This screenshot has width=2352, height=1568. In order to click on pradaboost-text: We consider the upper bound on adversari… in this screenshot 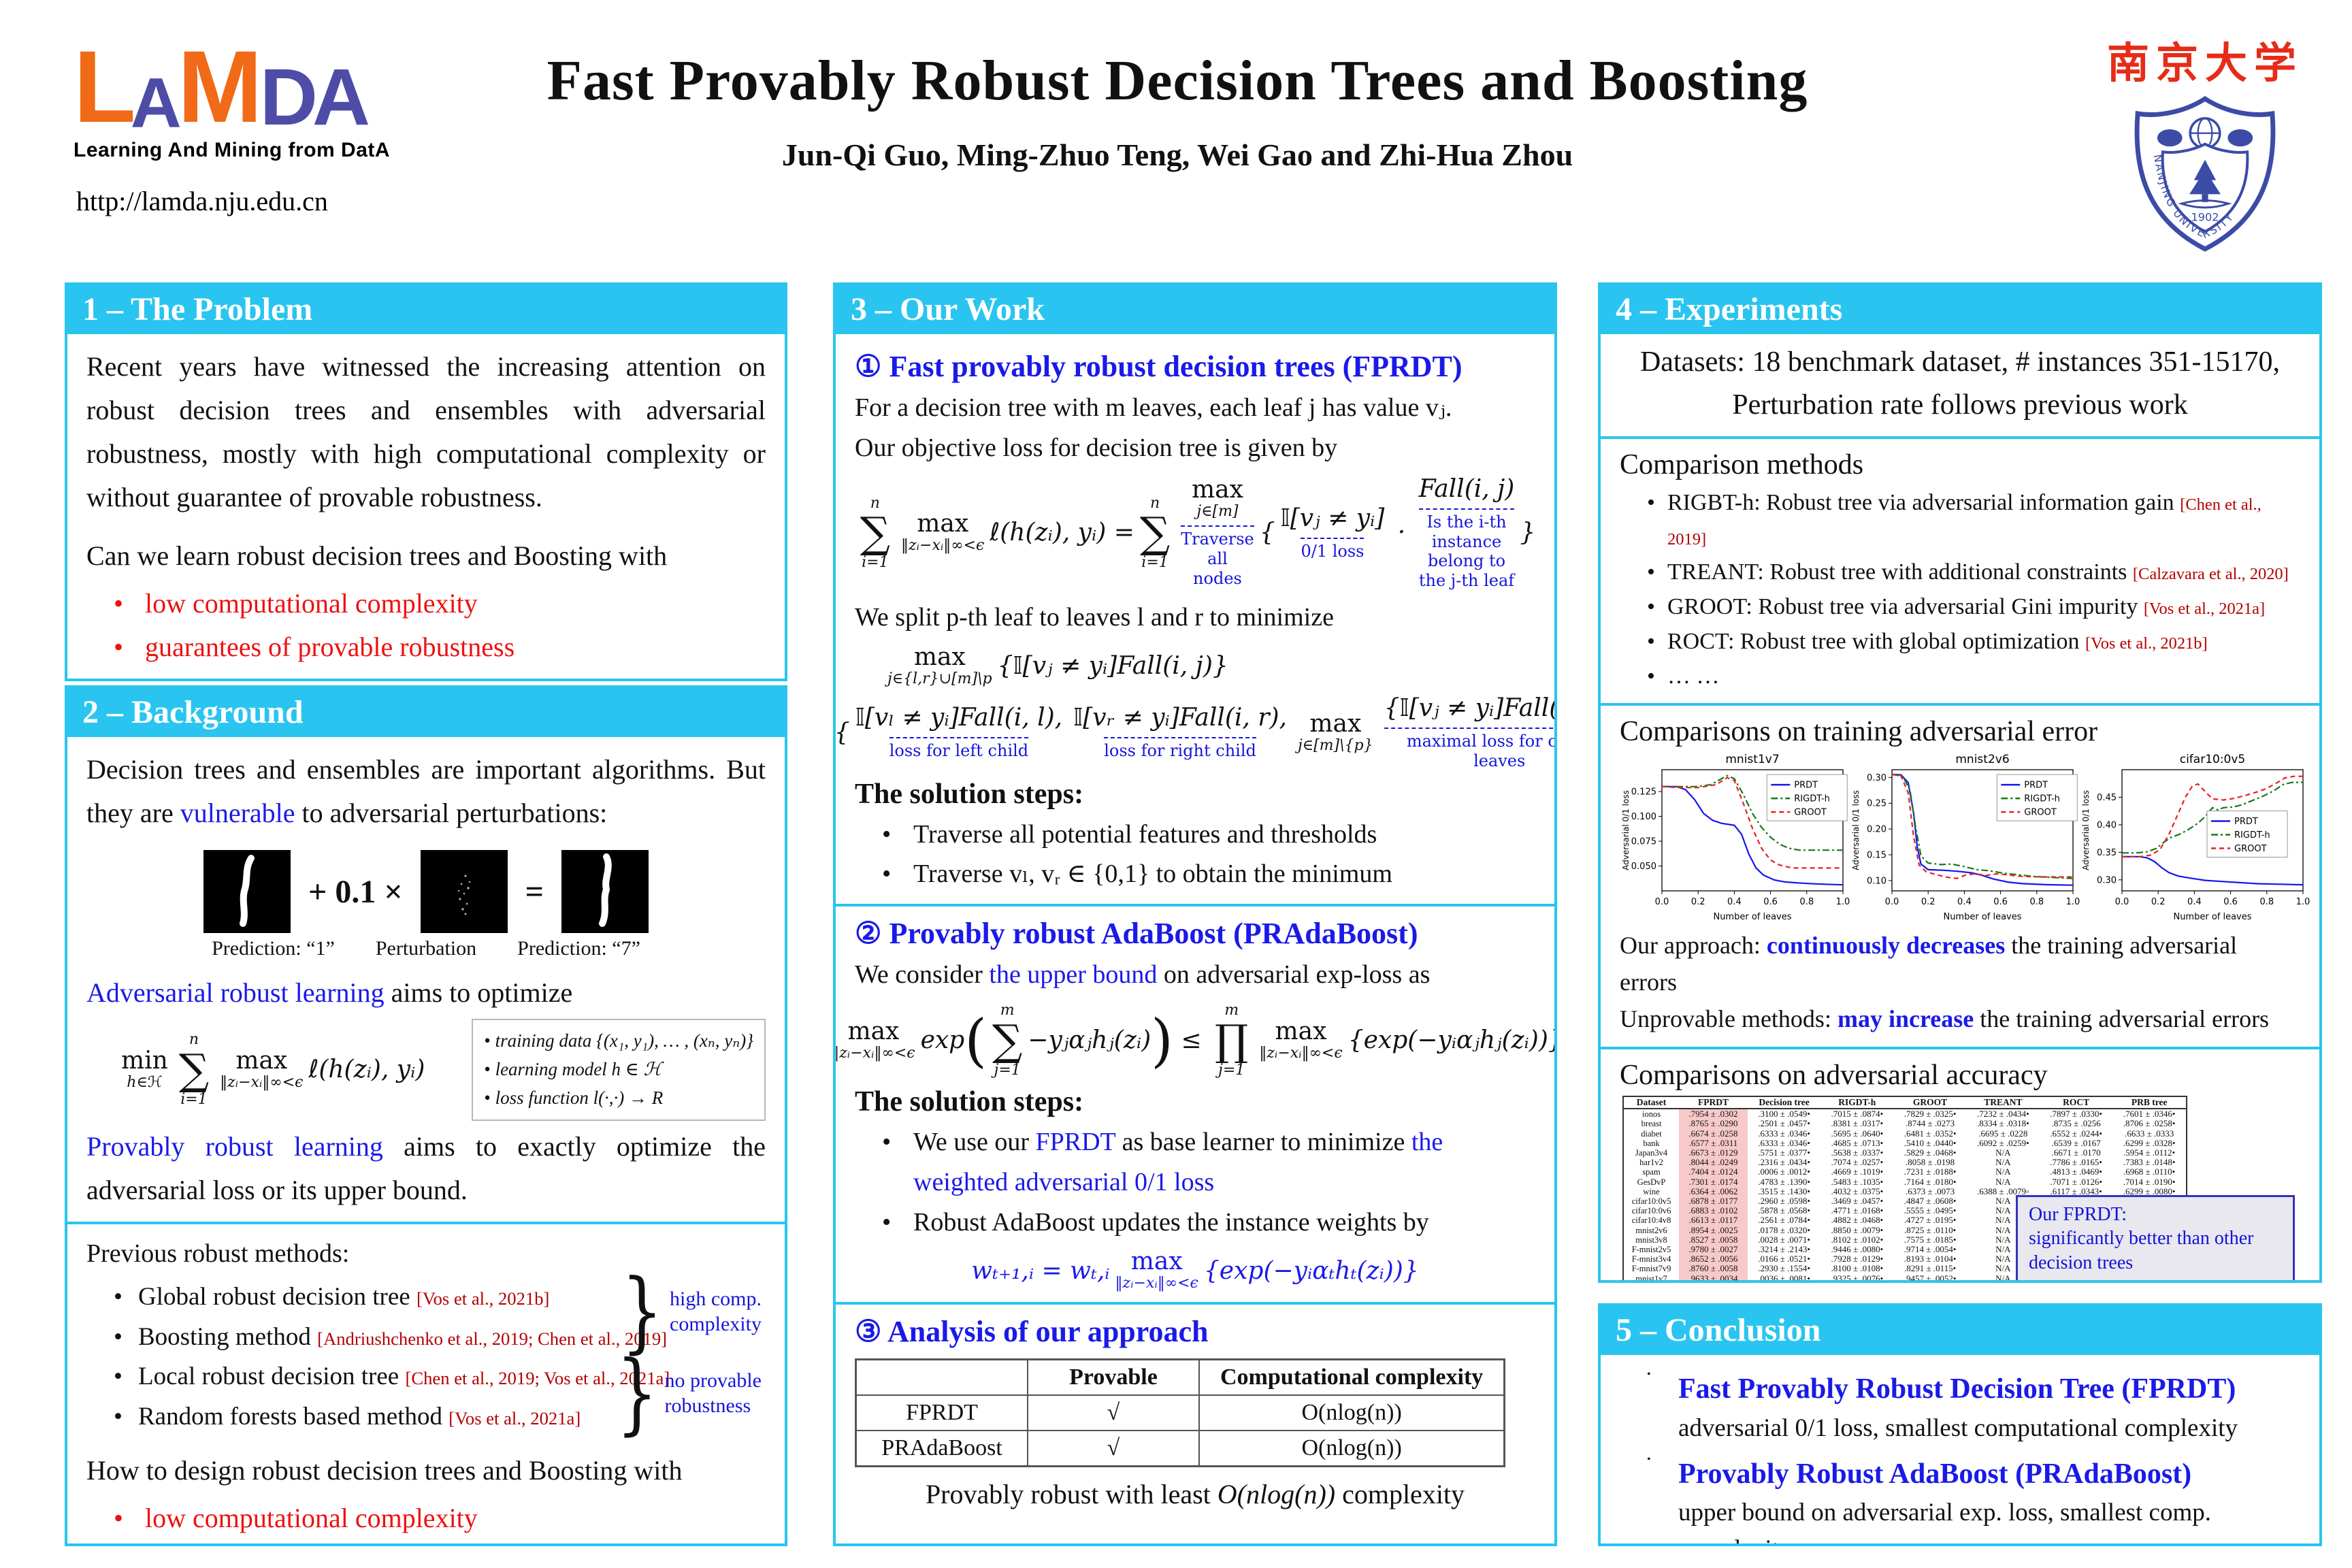, I will do `click(1143, 975)`.